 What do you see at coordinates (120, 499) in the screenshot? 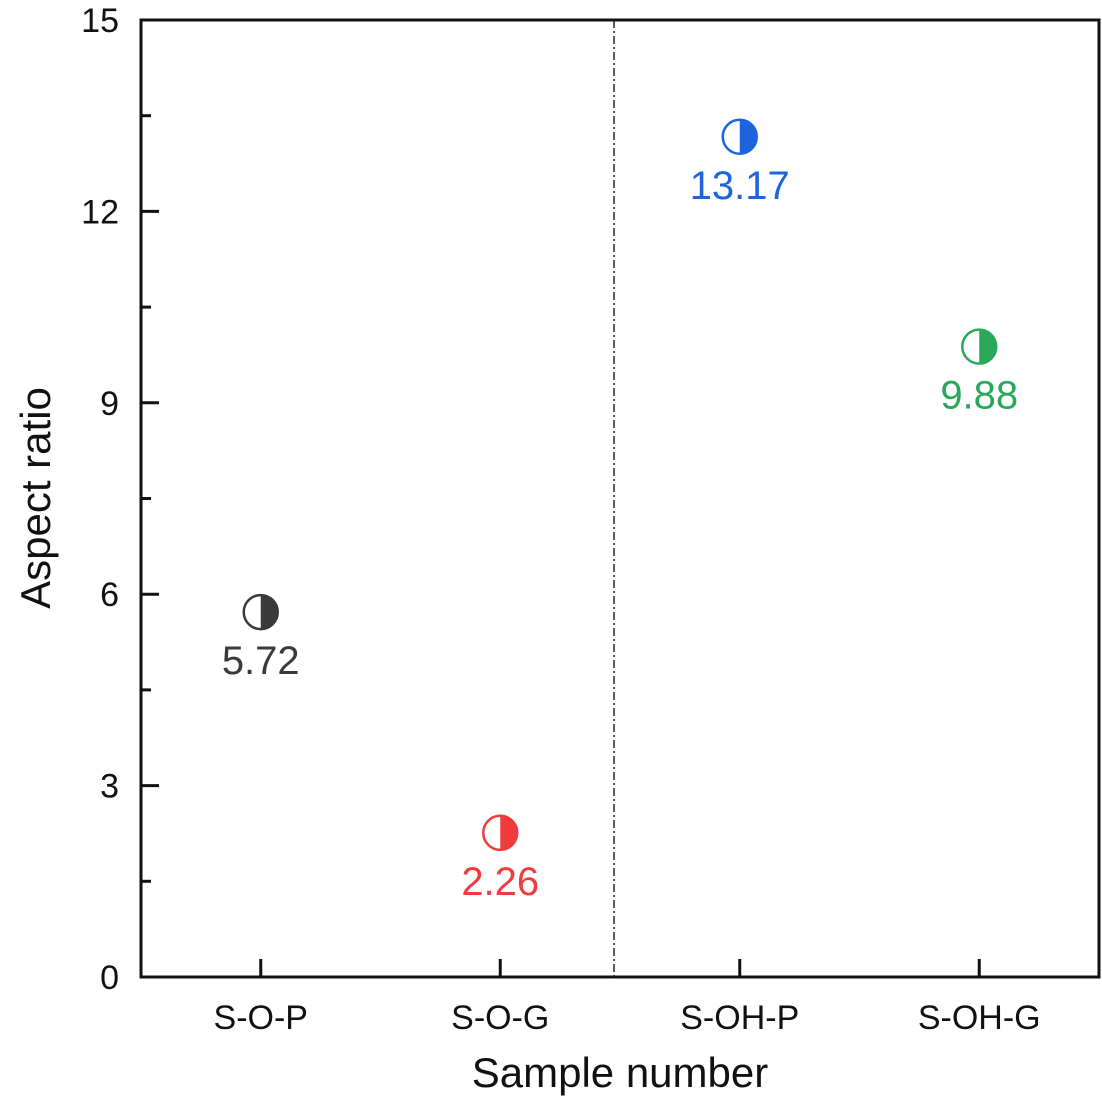
I see `y-axis: 0 3 6 9 12 15` at bounding box center [120, 499].